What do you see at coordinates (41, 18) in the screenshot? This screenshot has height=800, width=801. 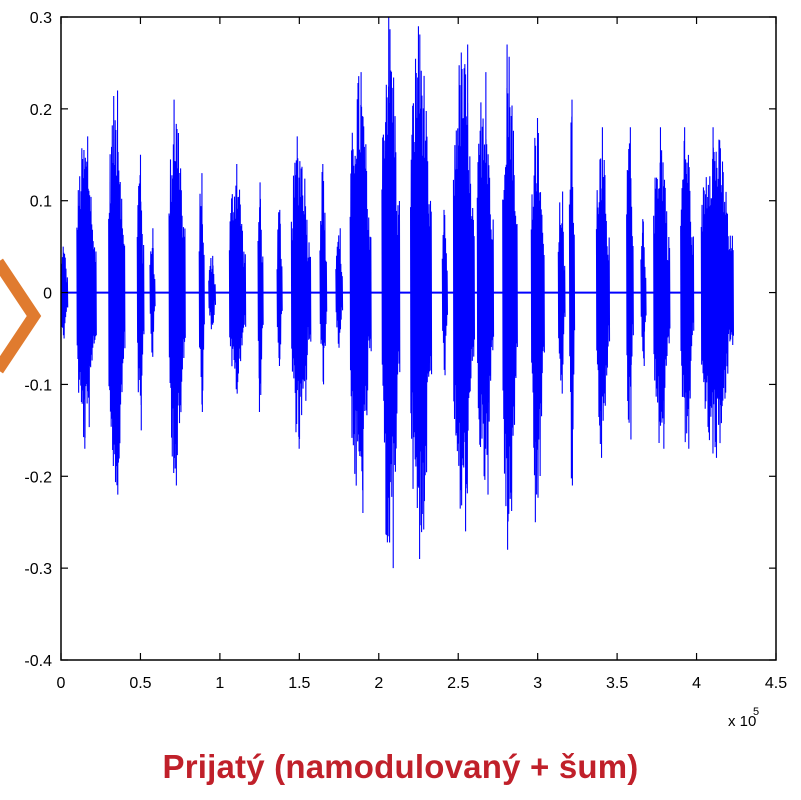 I see `y-tick-label: 0.3` at bounding box center [41, 18].